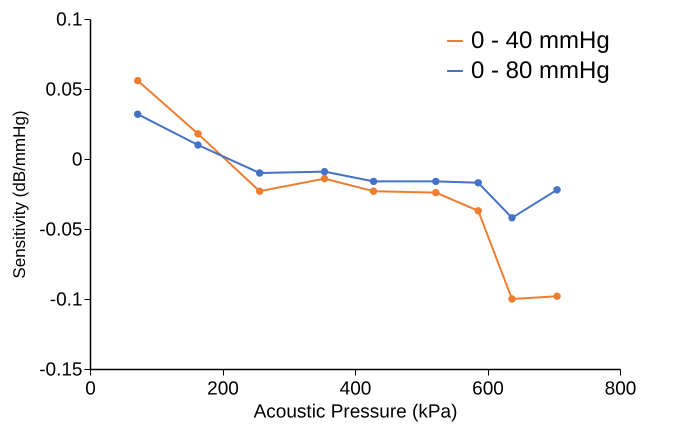 The image size is (678, 446). I want to click on y-tick-label: -0.1, so click(66, 300).